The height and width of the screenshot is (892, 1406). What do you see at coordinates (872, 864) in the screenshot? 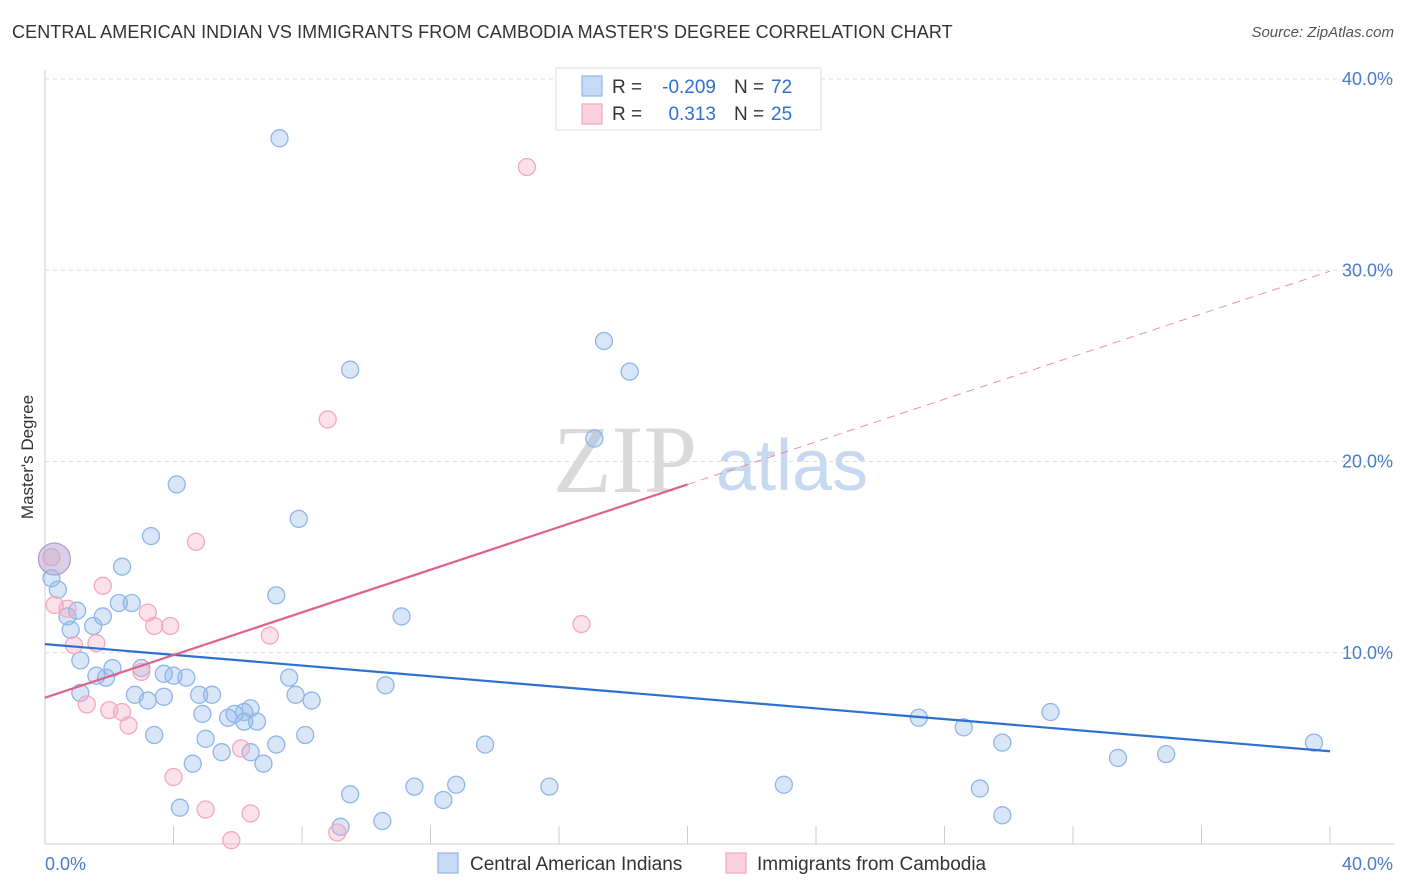
I see `series-label-2: Immigrants from Cambodia` at bounding box center [872, 864].